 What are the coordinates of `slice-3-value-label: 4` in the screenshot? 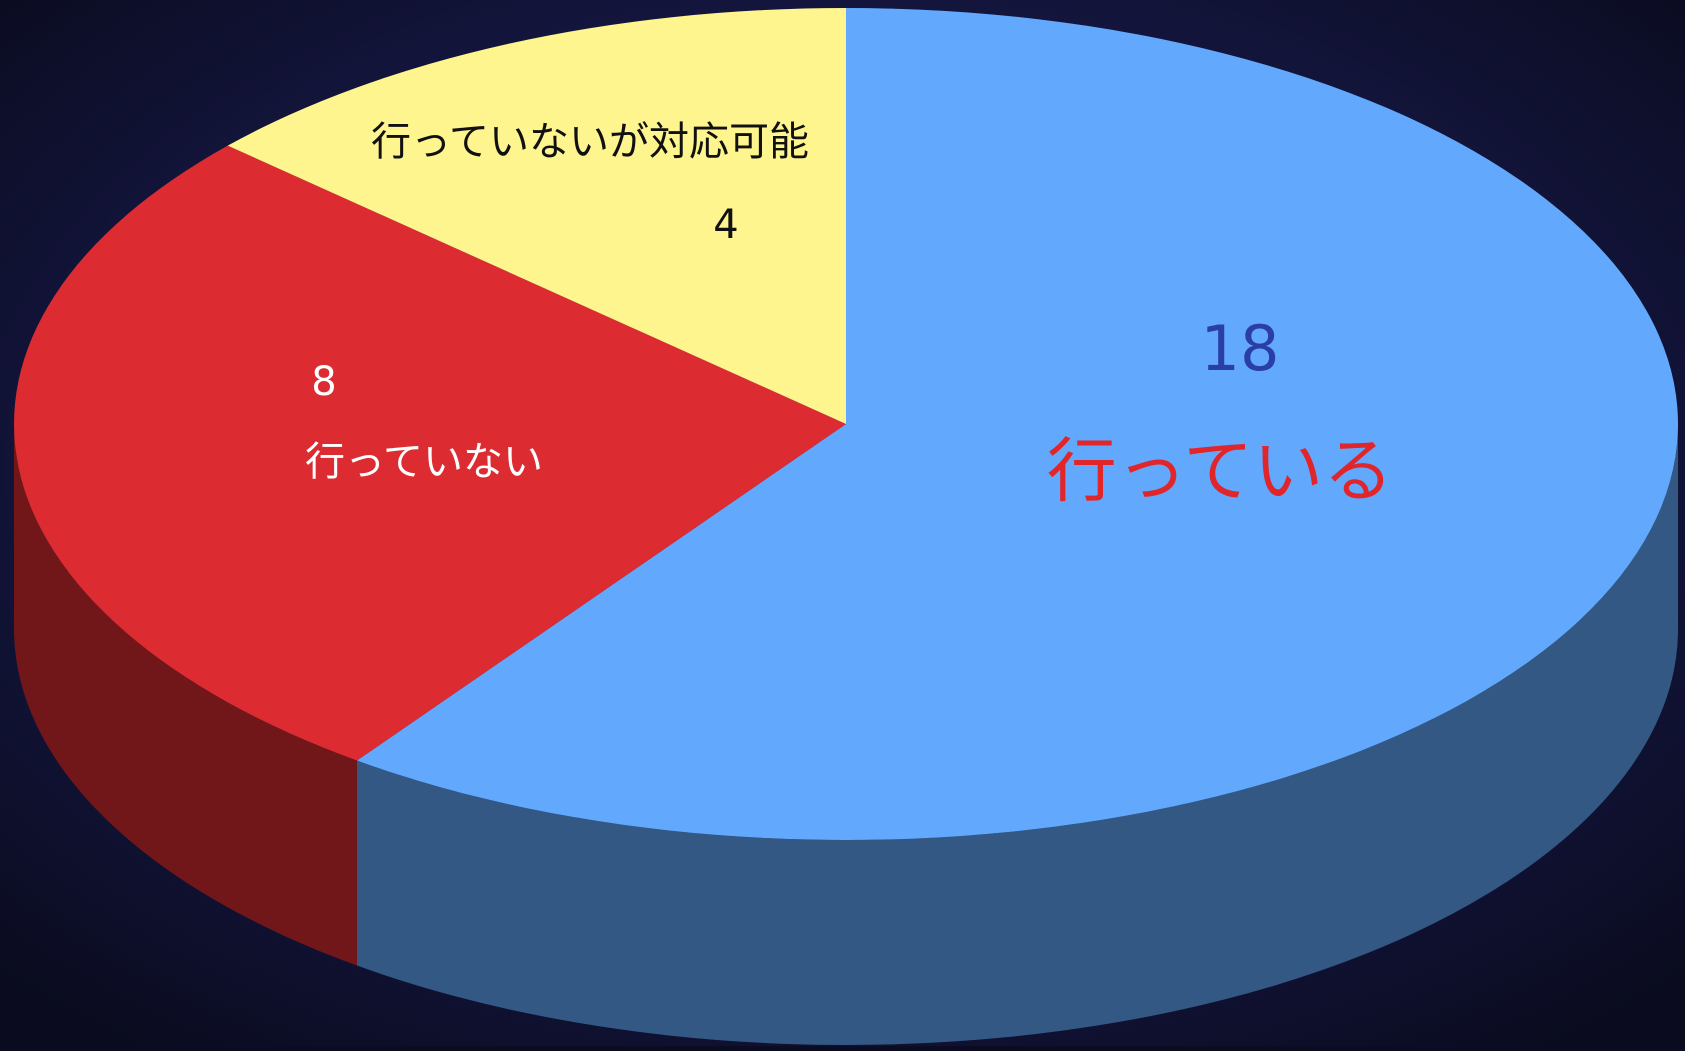 It's located at (725, 225).